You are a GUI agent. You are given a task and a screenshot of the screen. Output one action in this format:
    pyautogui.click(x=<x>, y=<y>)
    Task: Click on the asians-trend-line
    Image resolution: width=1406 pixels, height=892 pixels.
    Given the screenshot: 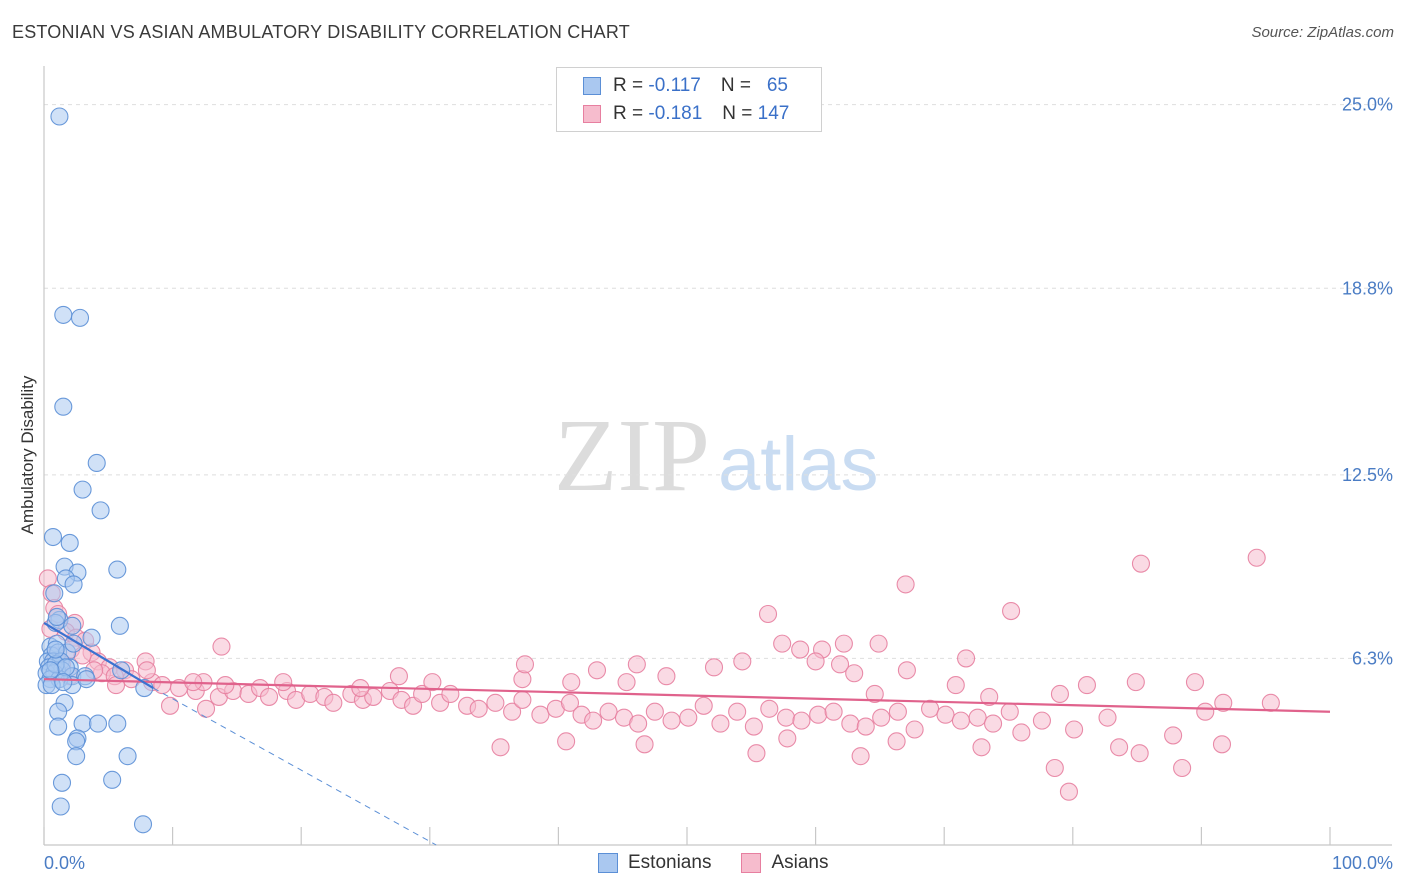 What is the action you would take?
    pyautogui.click(x=687, y=695)
    